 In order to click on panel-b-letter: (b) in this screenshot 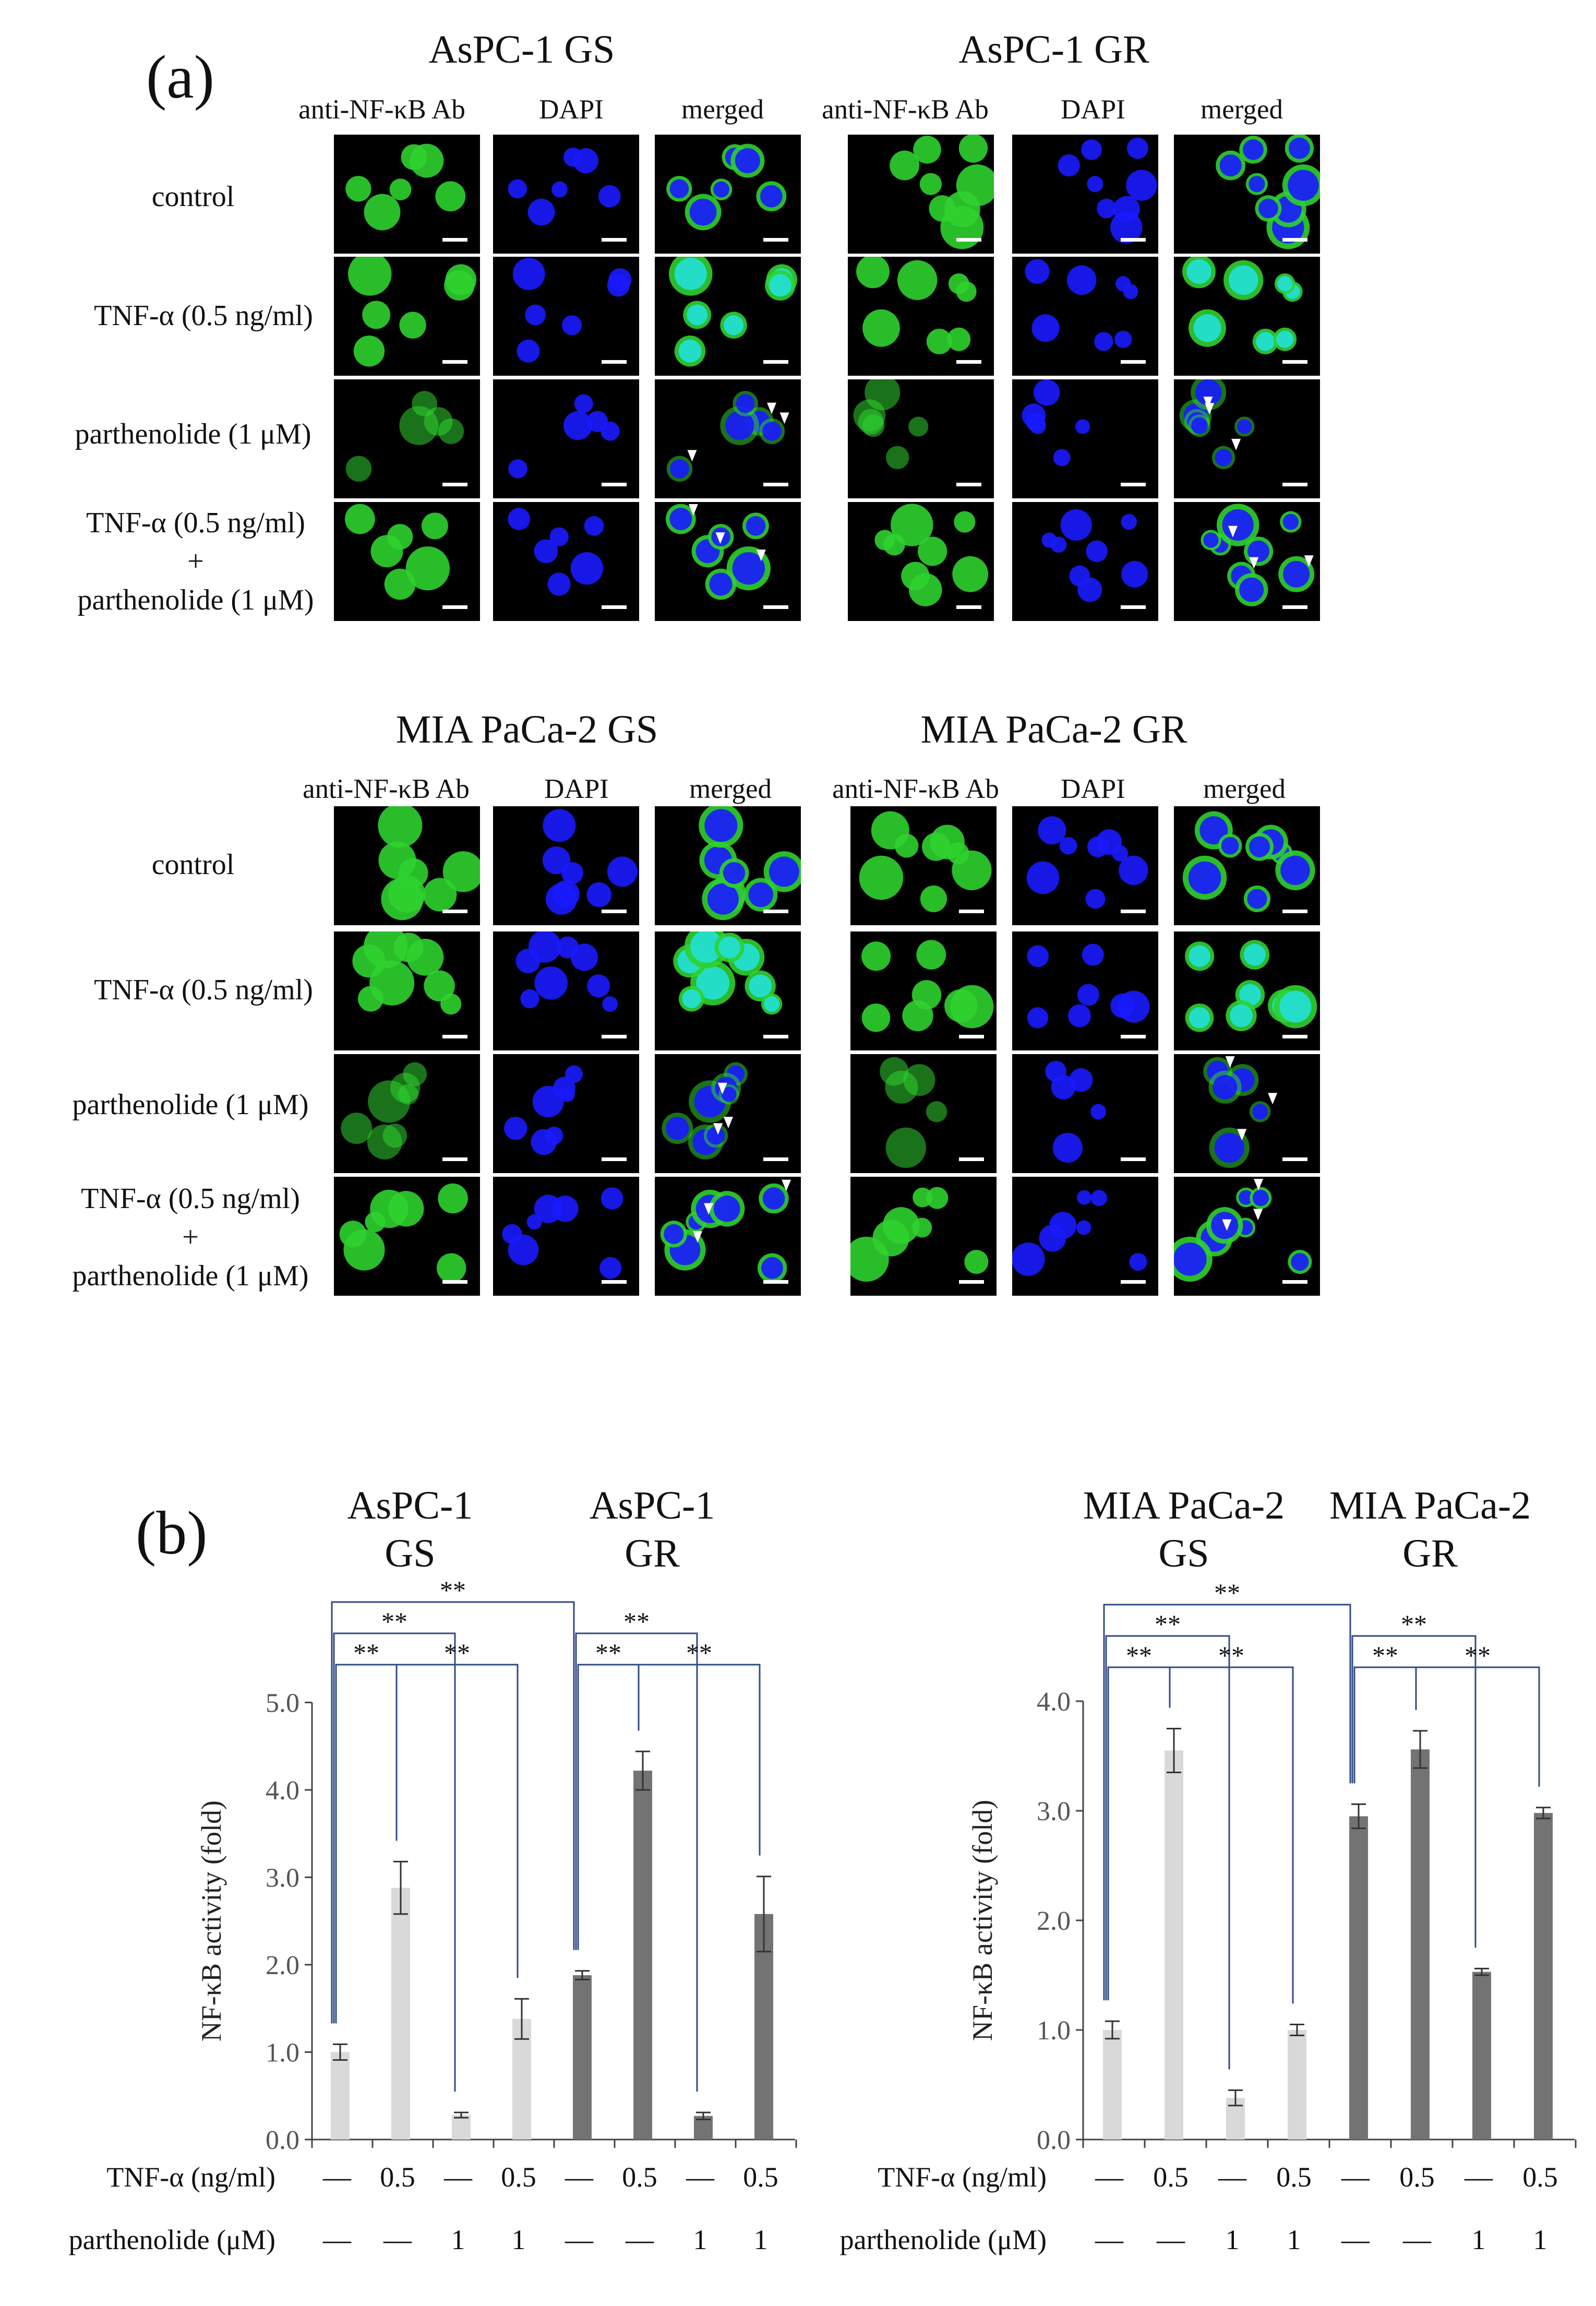, I will do `click(172, 1533)`.